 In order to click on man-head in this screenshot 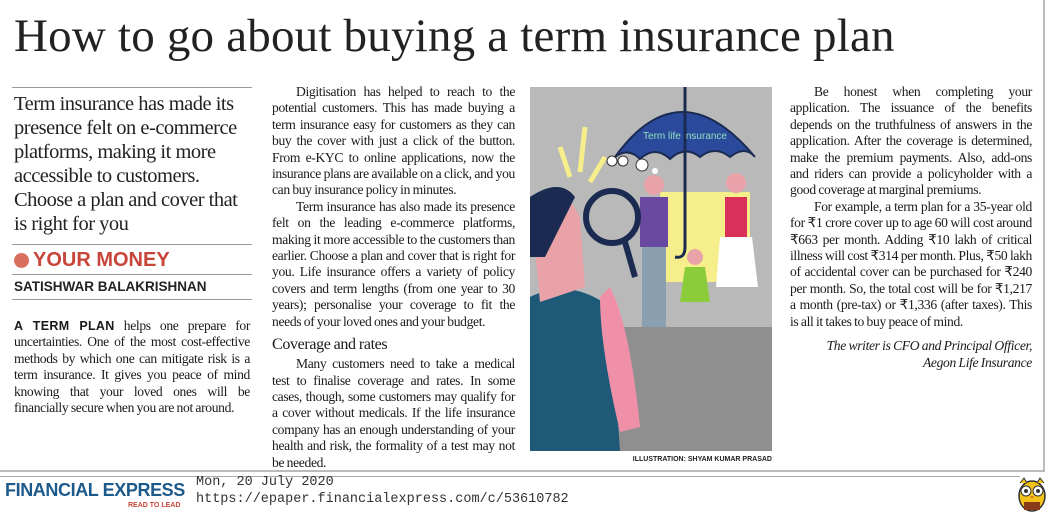, I will do `click(654, 185)`.